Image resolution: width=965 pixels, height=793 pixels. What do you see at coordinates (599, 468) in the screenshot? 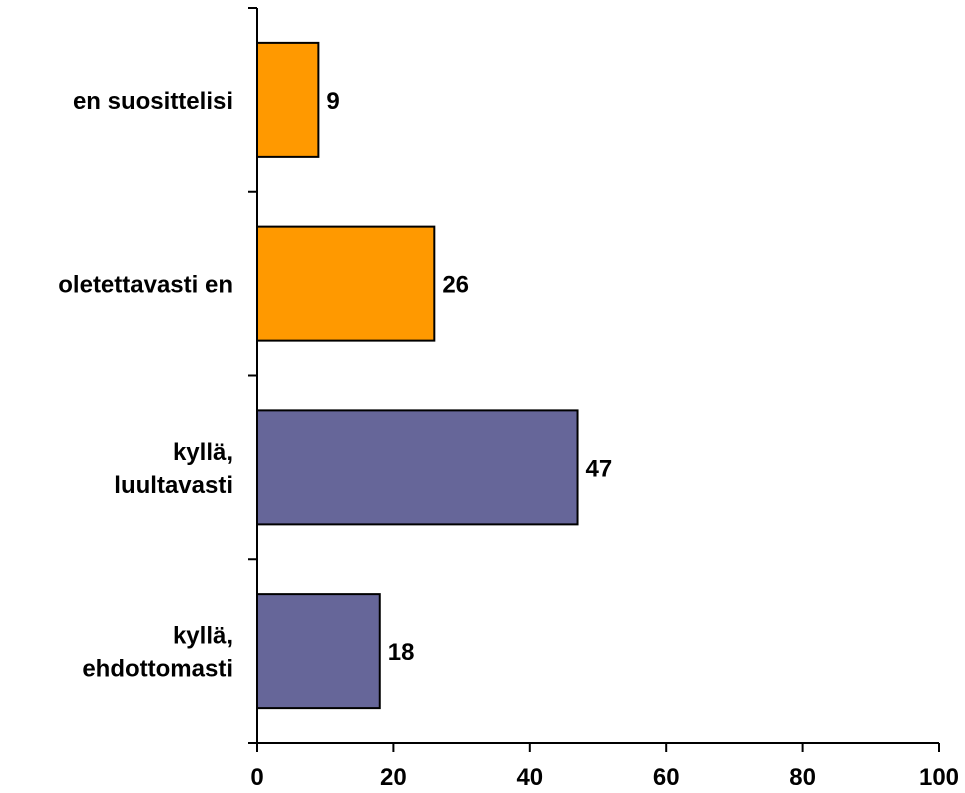
I see `data-label: 47` at bounding box center [599, 468].